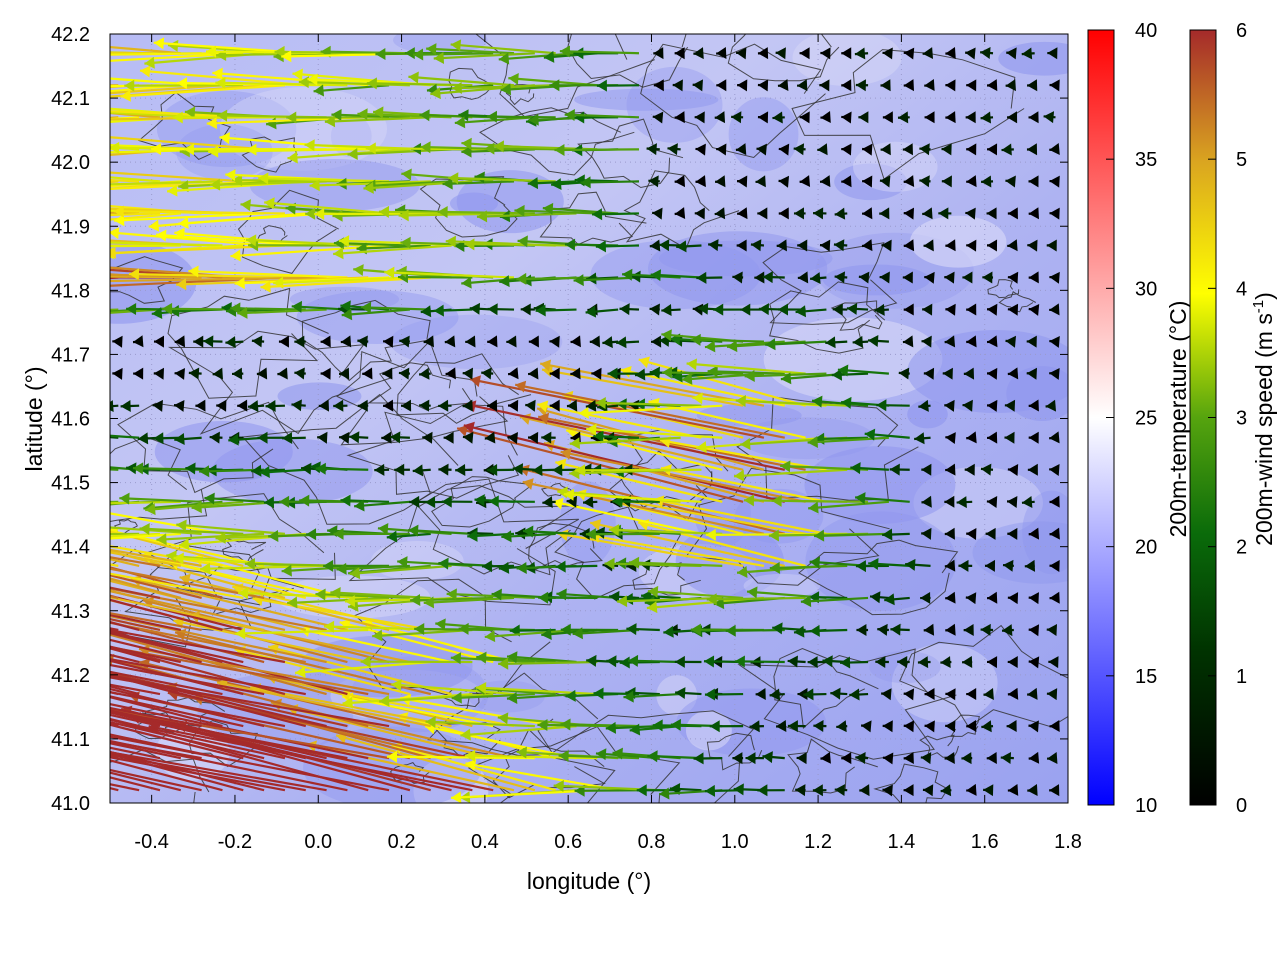 Image resolution: width=1280 pixels, height=960 pixels. I want to click on y-tick-label: 41.3, so click(70, 612).